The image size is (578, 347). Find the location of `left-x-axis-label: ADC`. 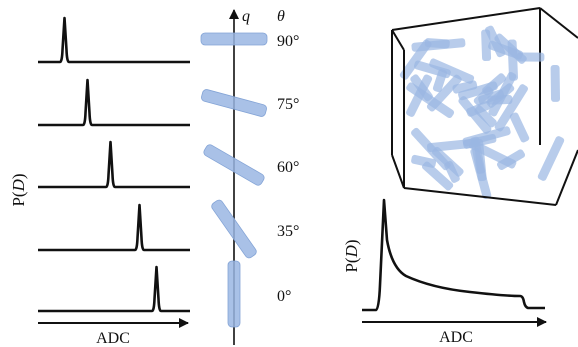

left-x-axis-label: ADC is located at coordinates (113, 338).